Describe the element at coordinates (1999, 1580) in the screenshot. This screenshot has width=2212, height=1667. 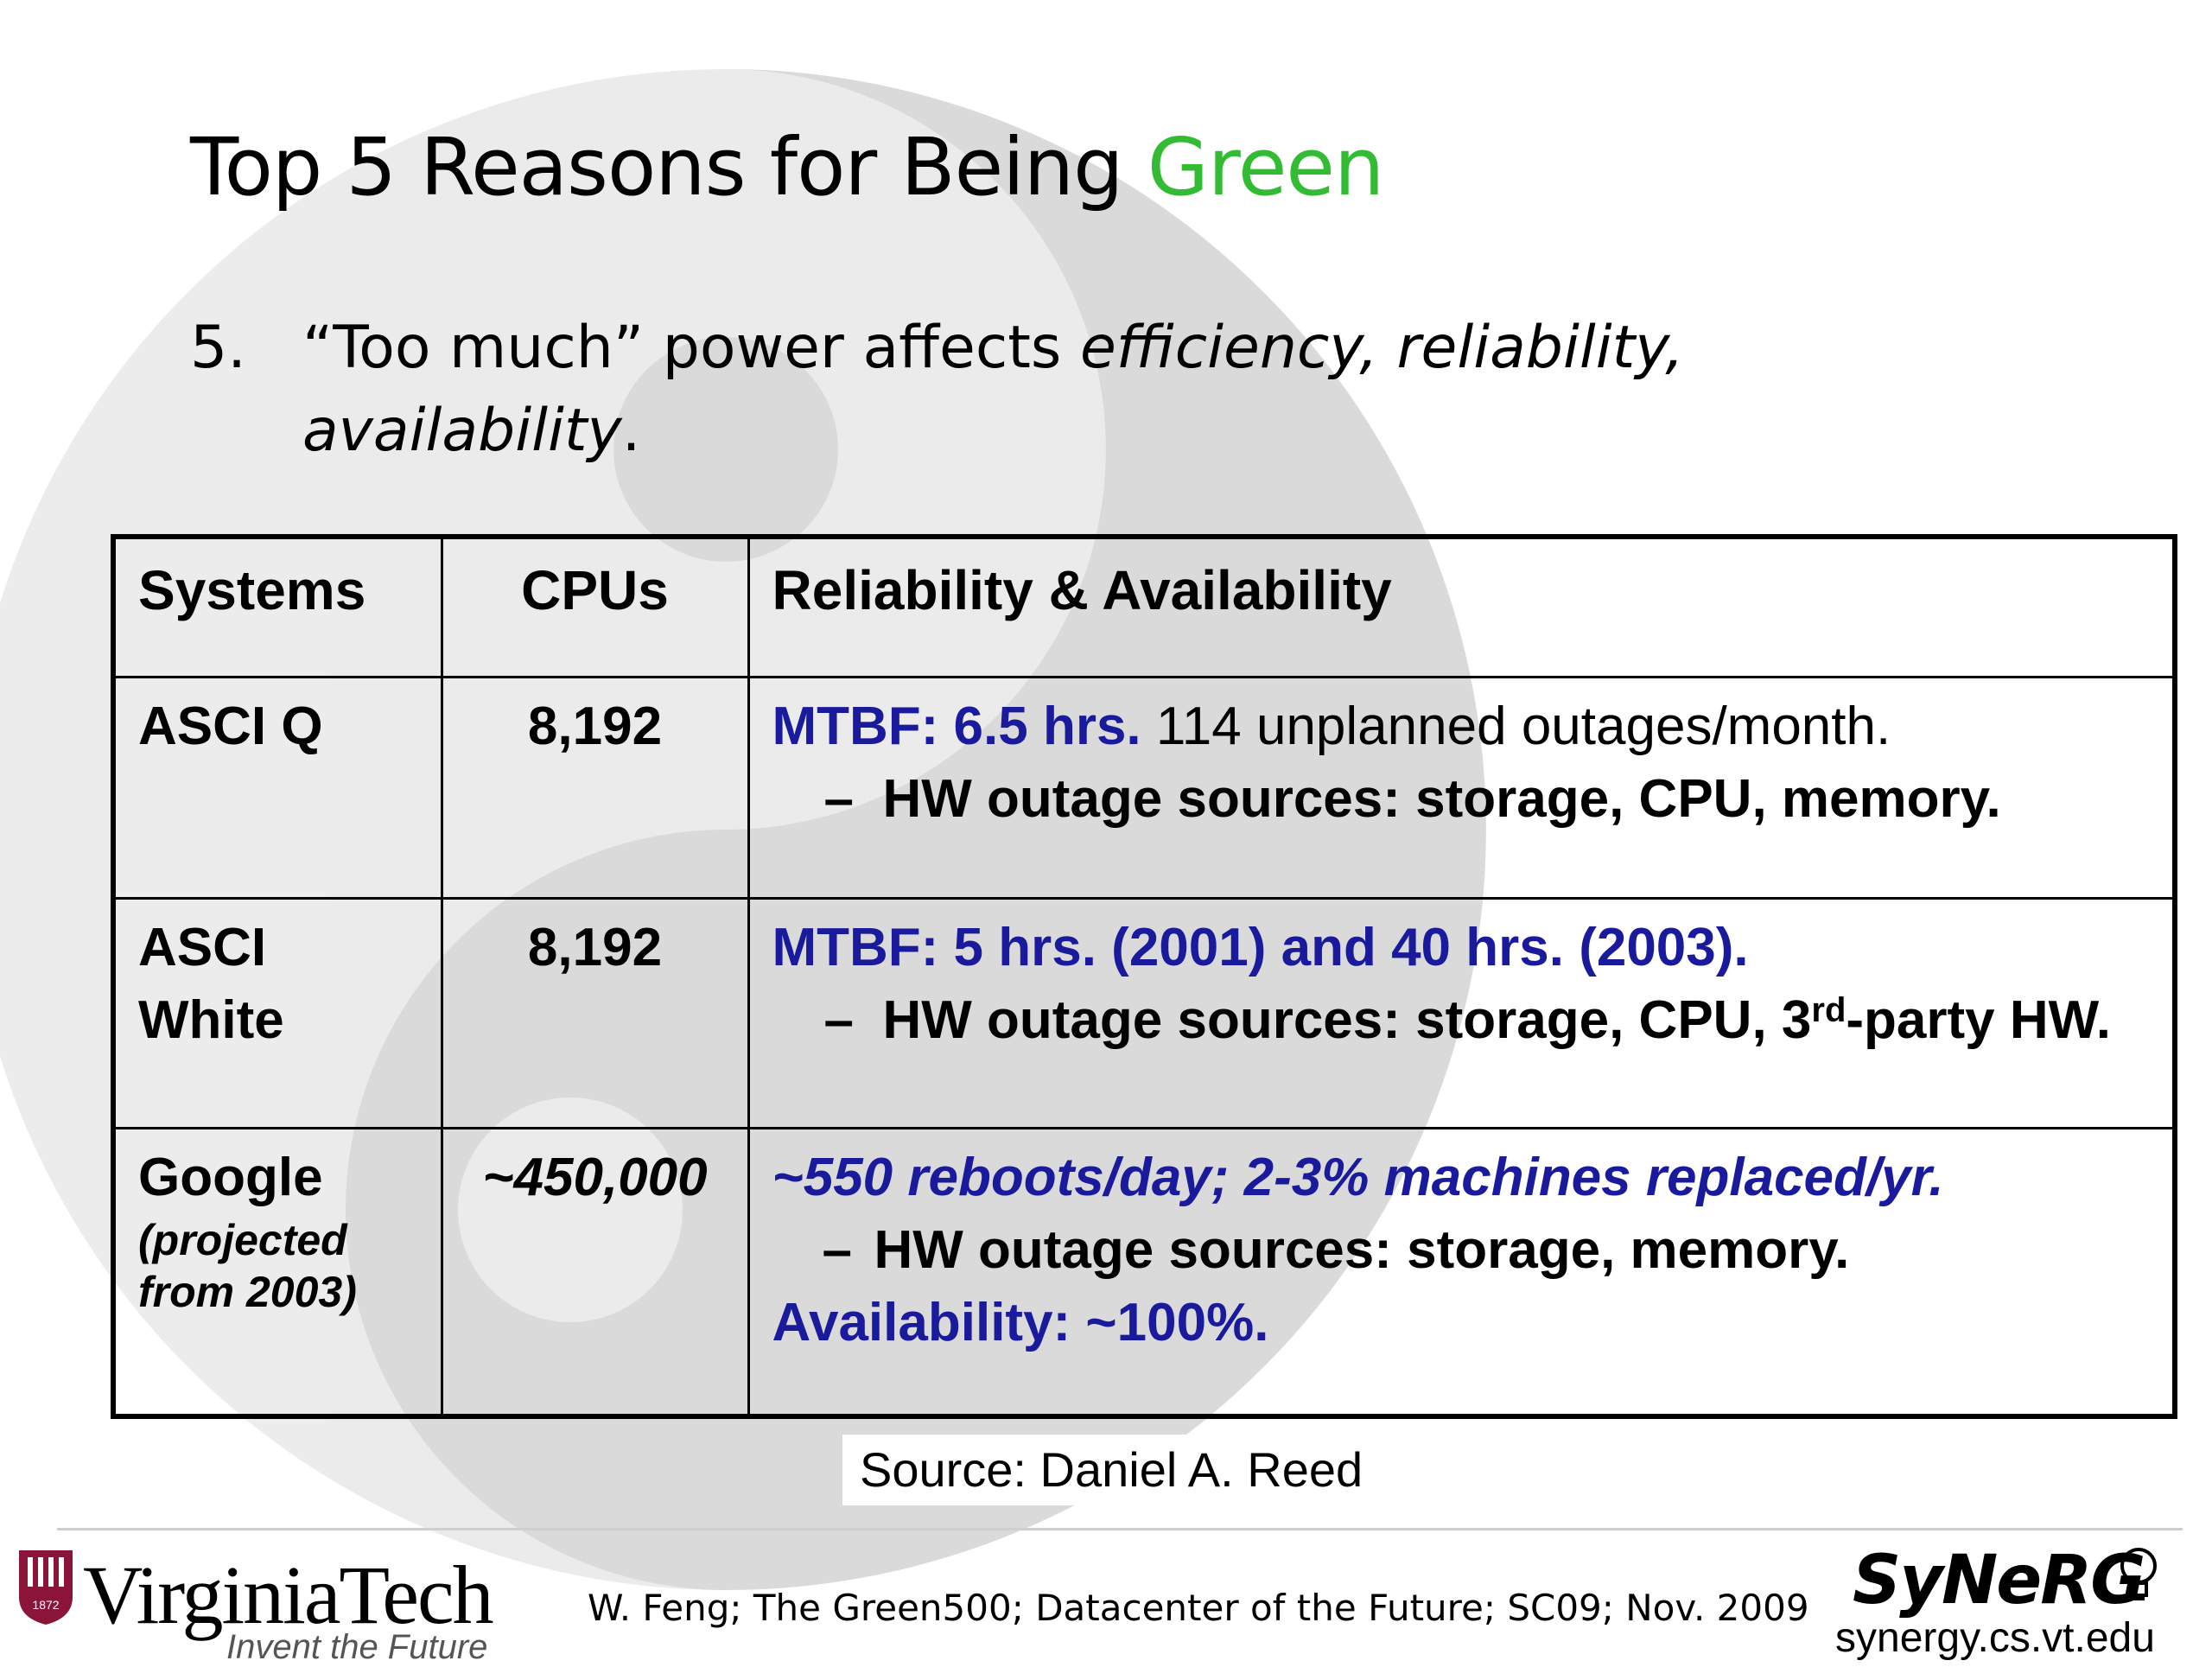
I see `synerg-wordmark: SyNeRG` at that location.